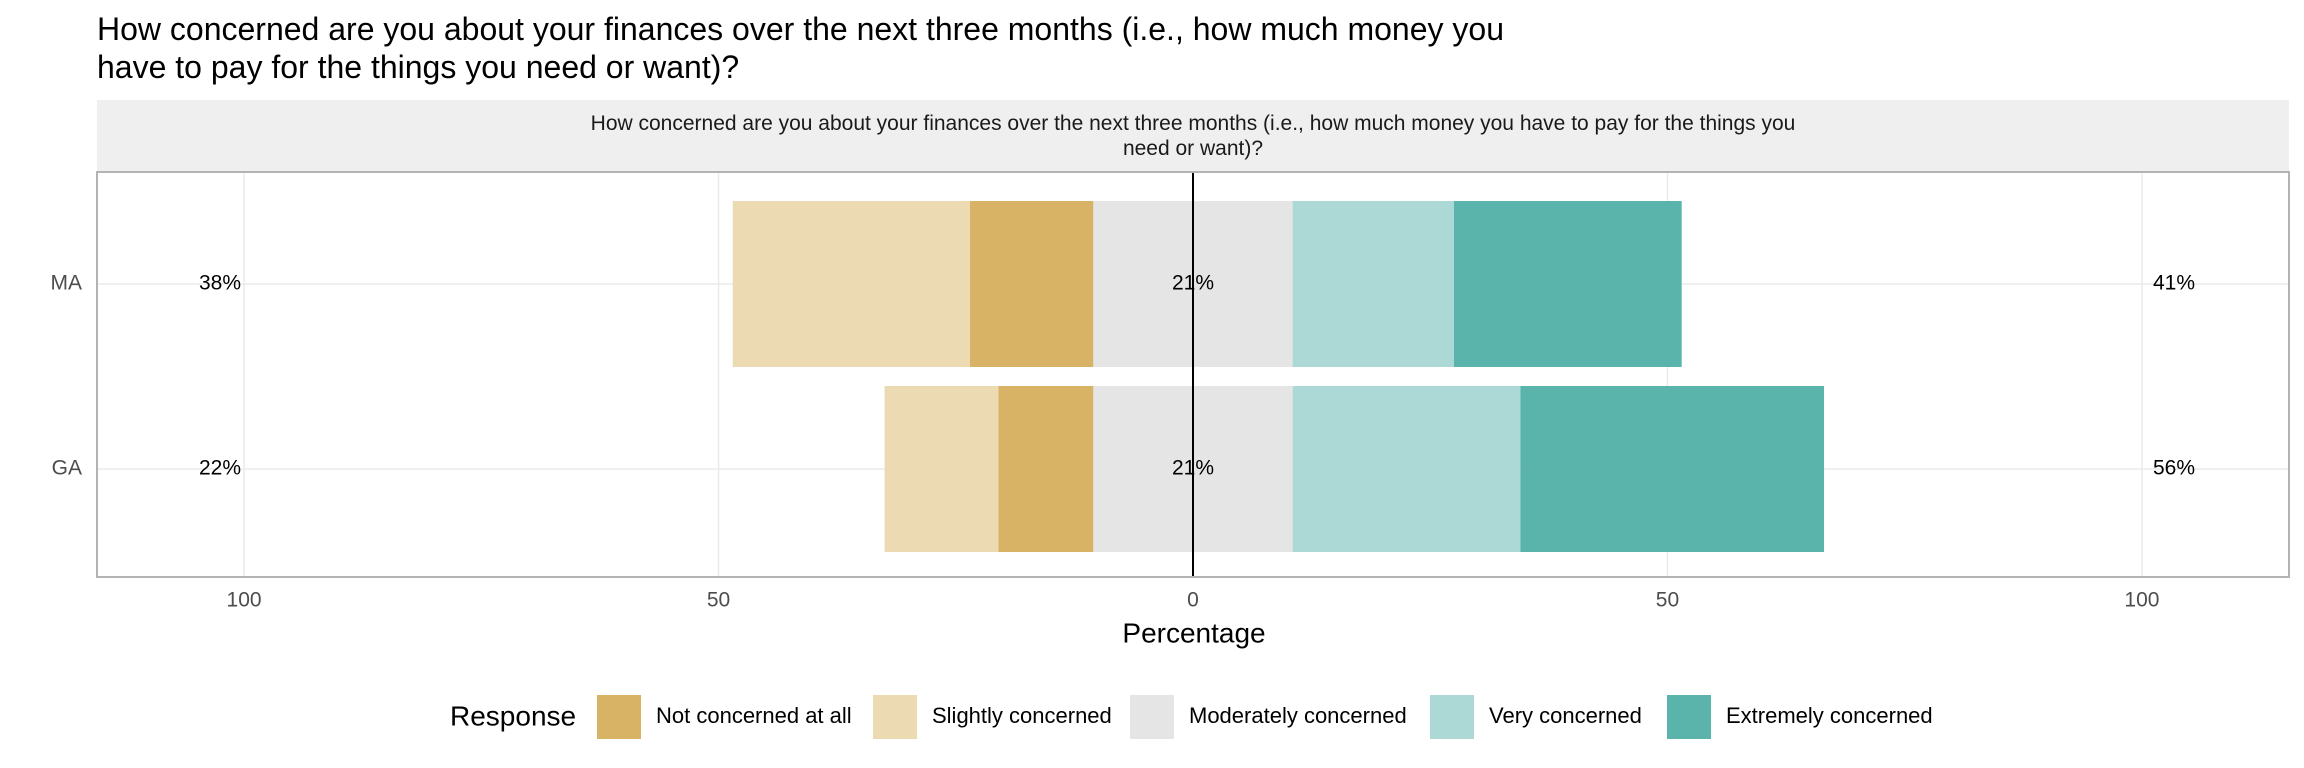  I want to click on low-total-label: 22%, so click(220, 468).